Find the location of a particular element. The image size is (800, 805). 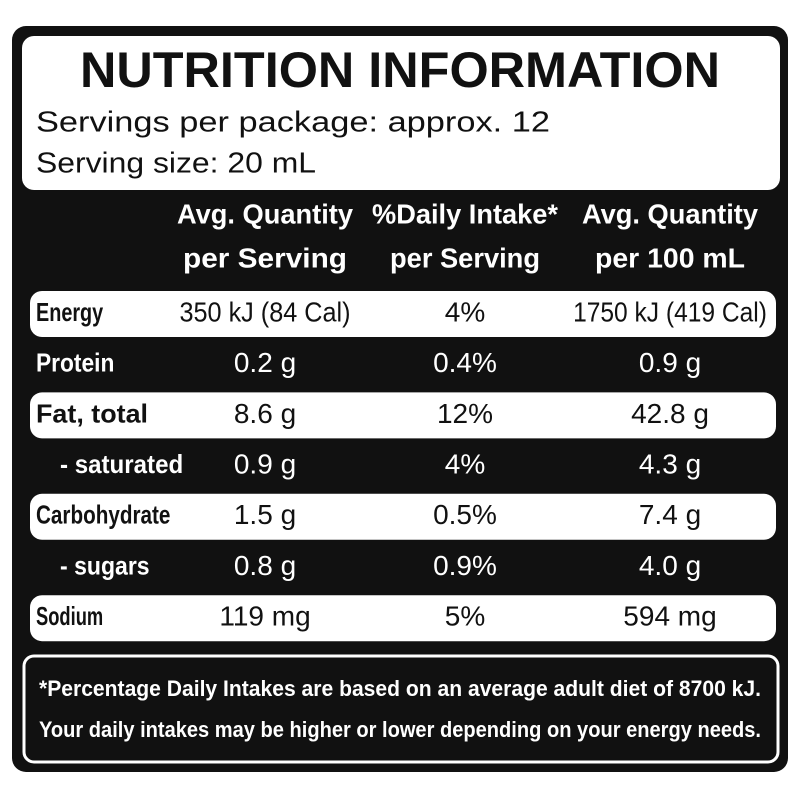

cell-value: 1750 kJ (419 Cal) is located at coordinates (670, 311).